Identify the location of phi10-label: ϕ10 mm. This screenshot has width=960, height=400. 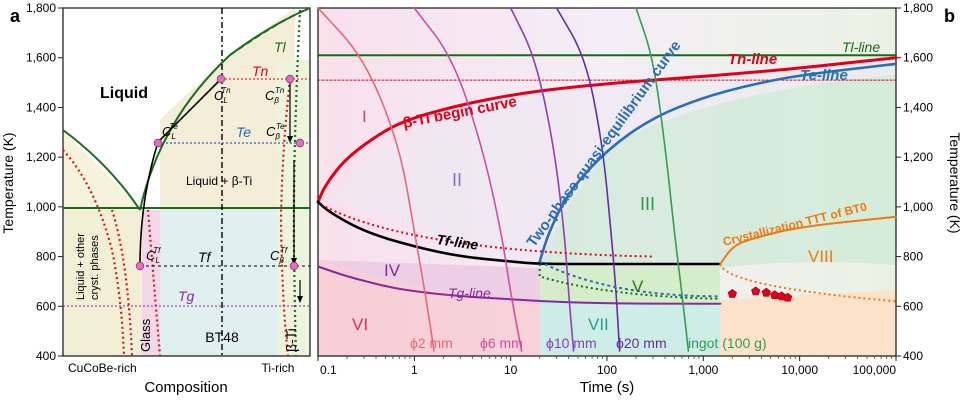
(571, 343).